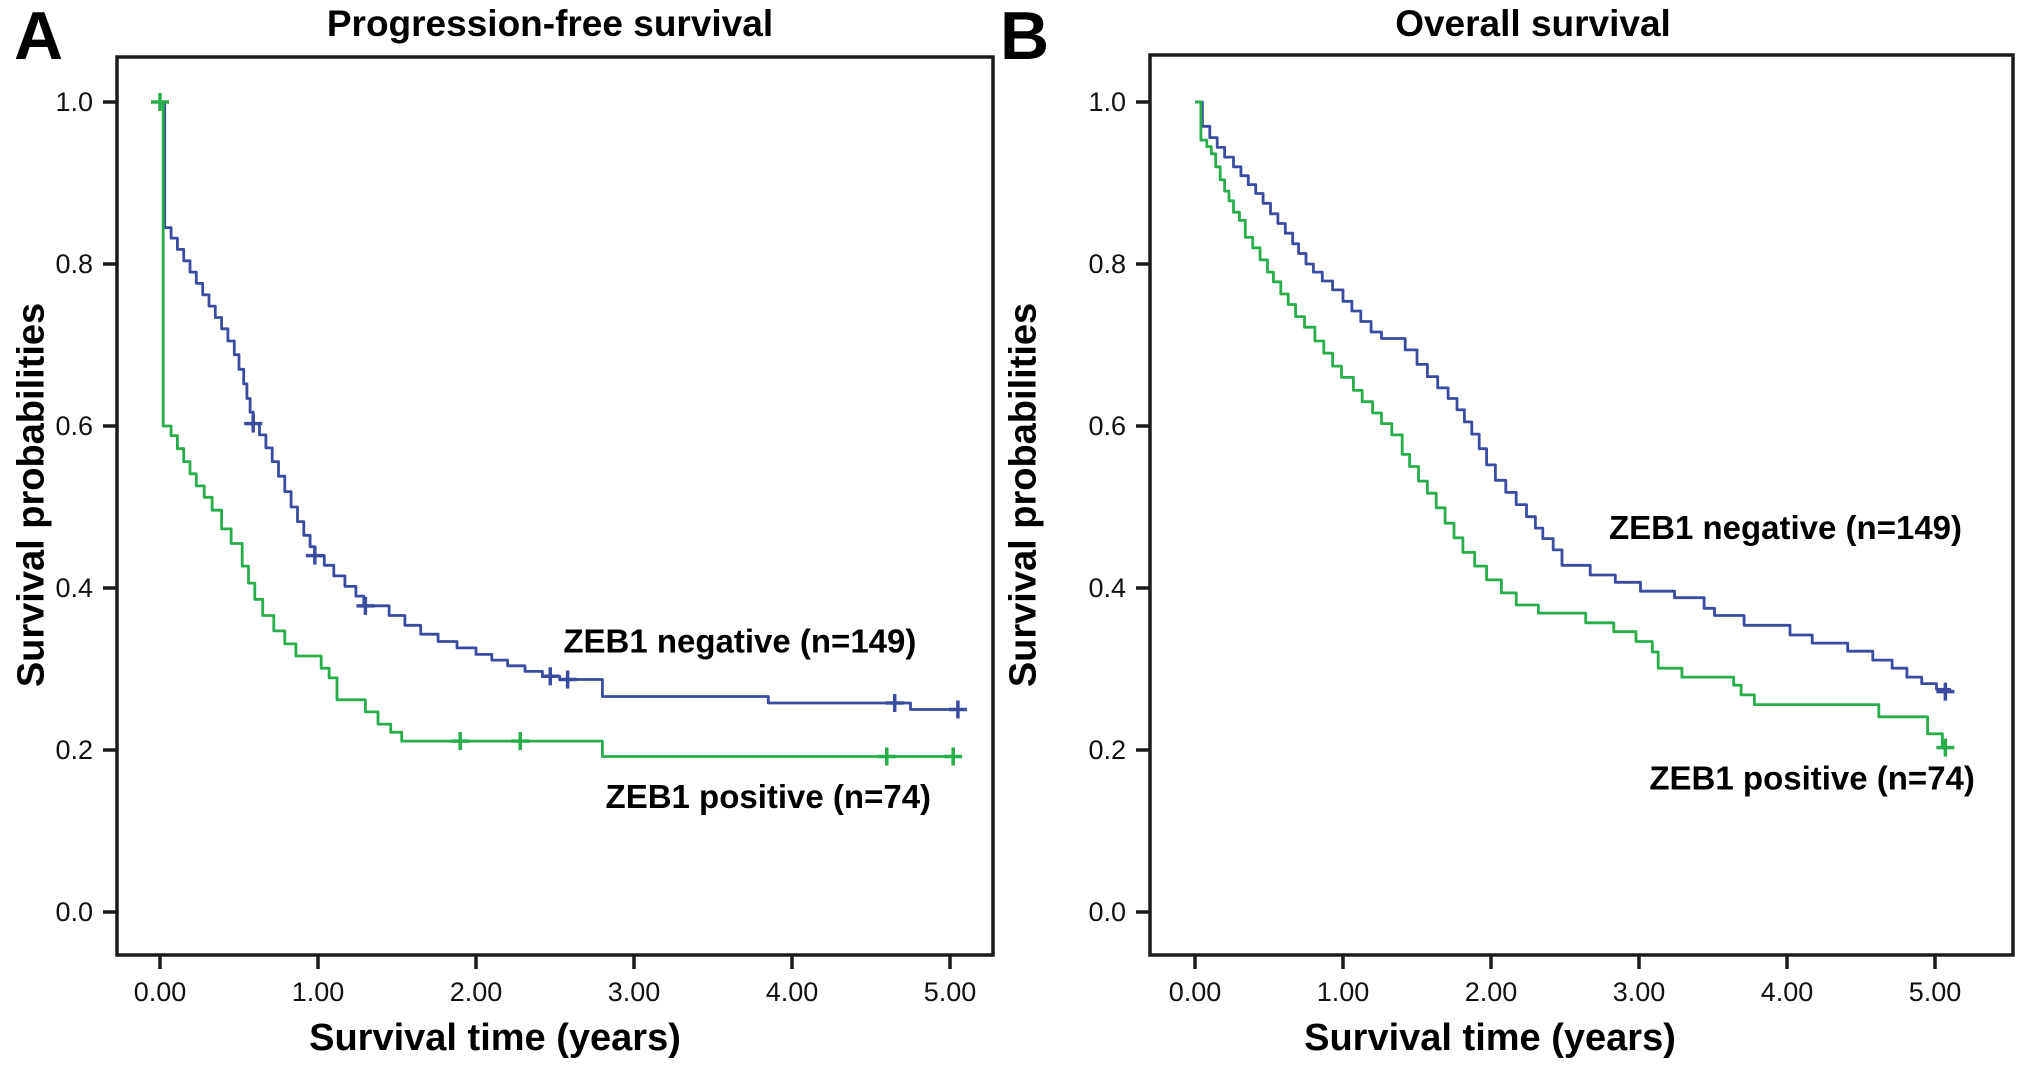 This screenshot has height=1077, width=2031. I want to click on censor-marks-zeb1-positive, so click(1945, 747).